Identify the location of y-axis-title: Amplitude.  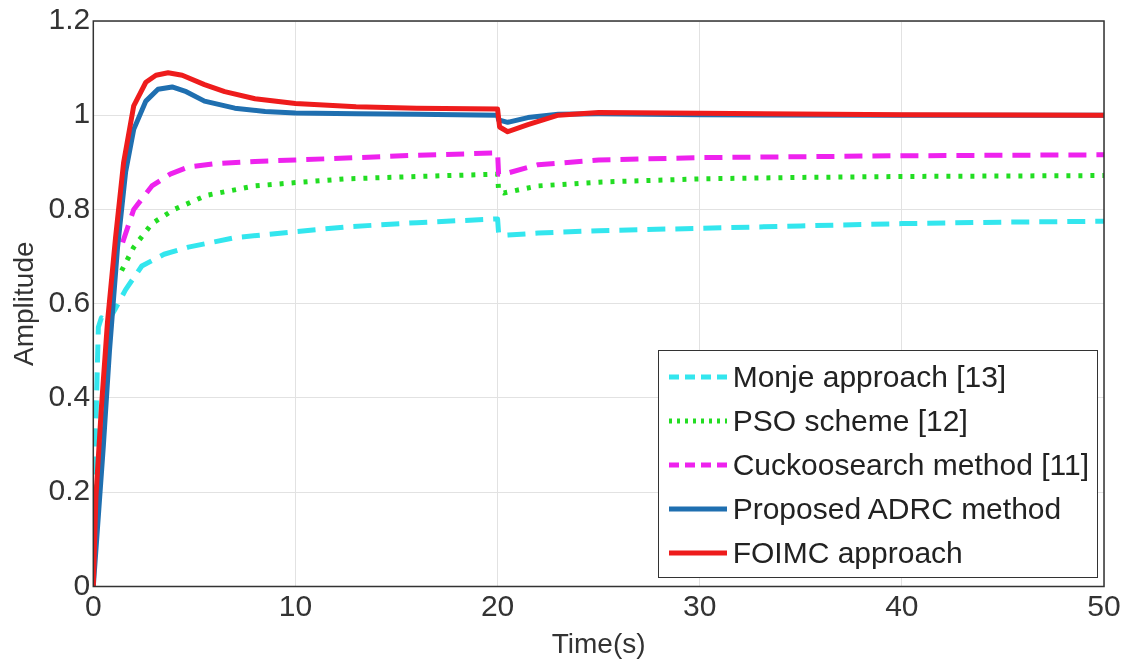
(23, 303).